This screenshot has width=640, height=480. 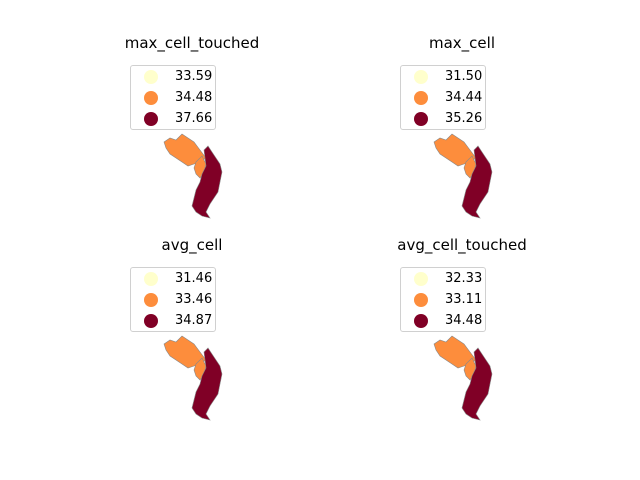 I want to click on map-panel-max-cell: max_cell 31.50 34.44 35.26, so click(x=462, y=139).